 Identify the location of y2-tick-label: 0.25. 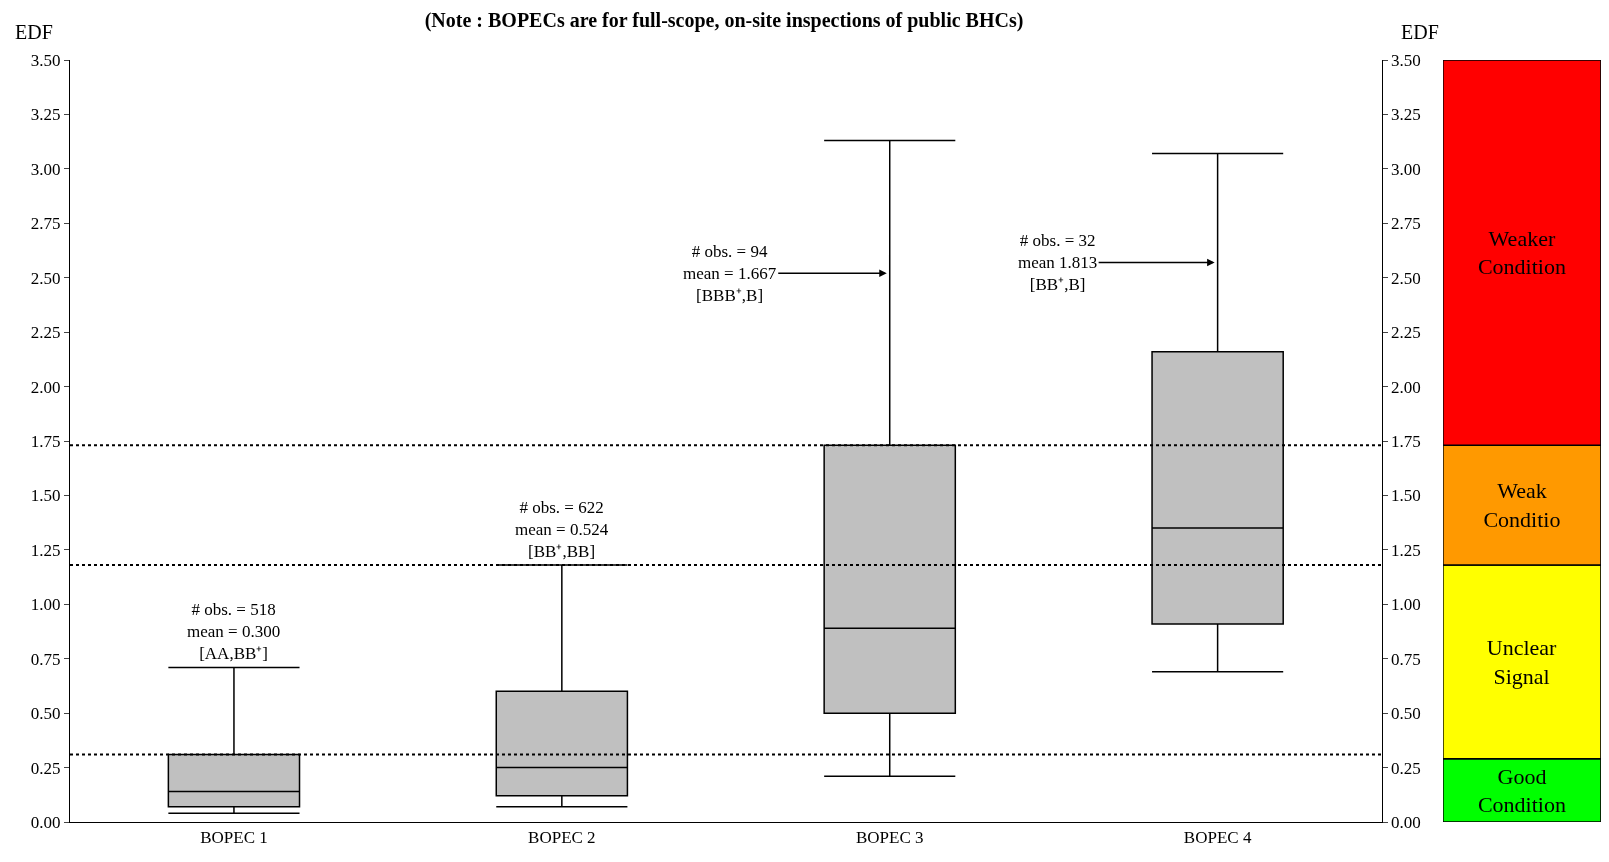
(1405, 768).